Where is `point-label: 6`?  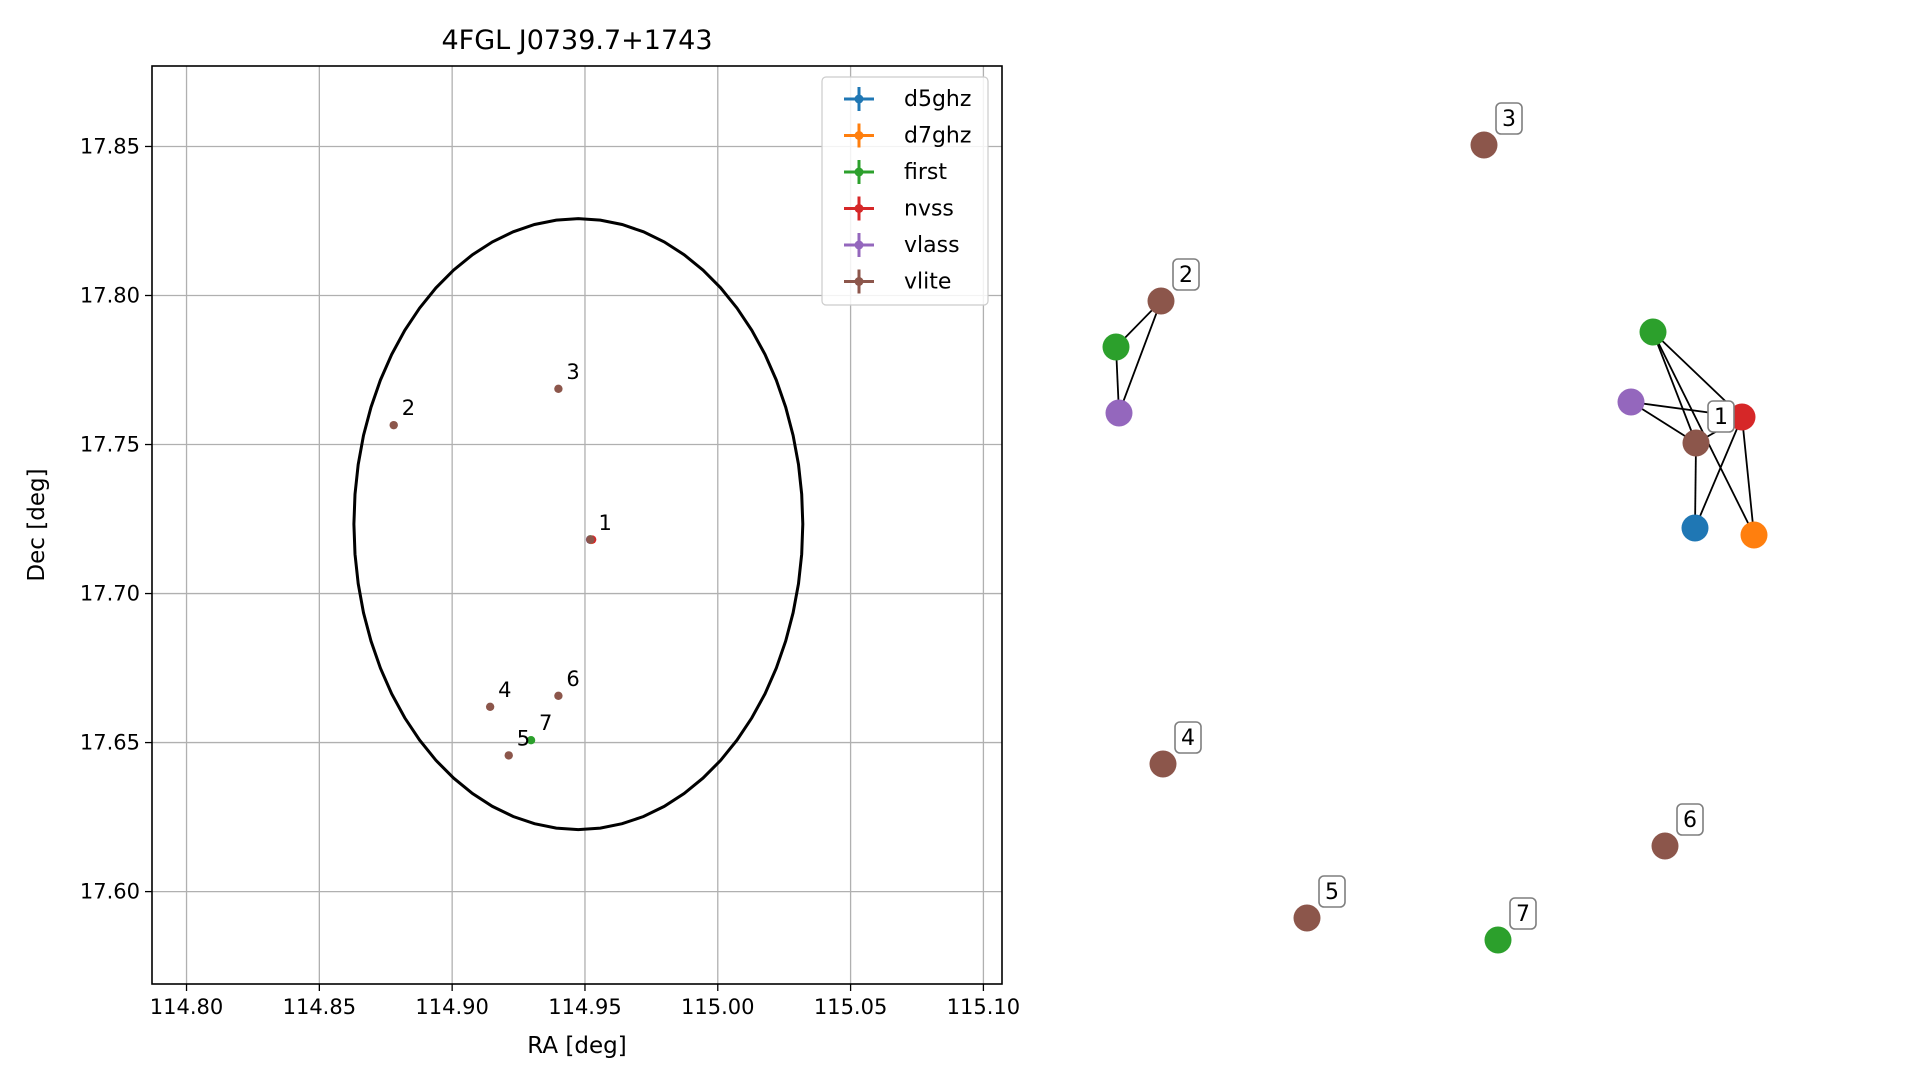
point-label: 6 is located at coordinates (572, 679).